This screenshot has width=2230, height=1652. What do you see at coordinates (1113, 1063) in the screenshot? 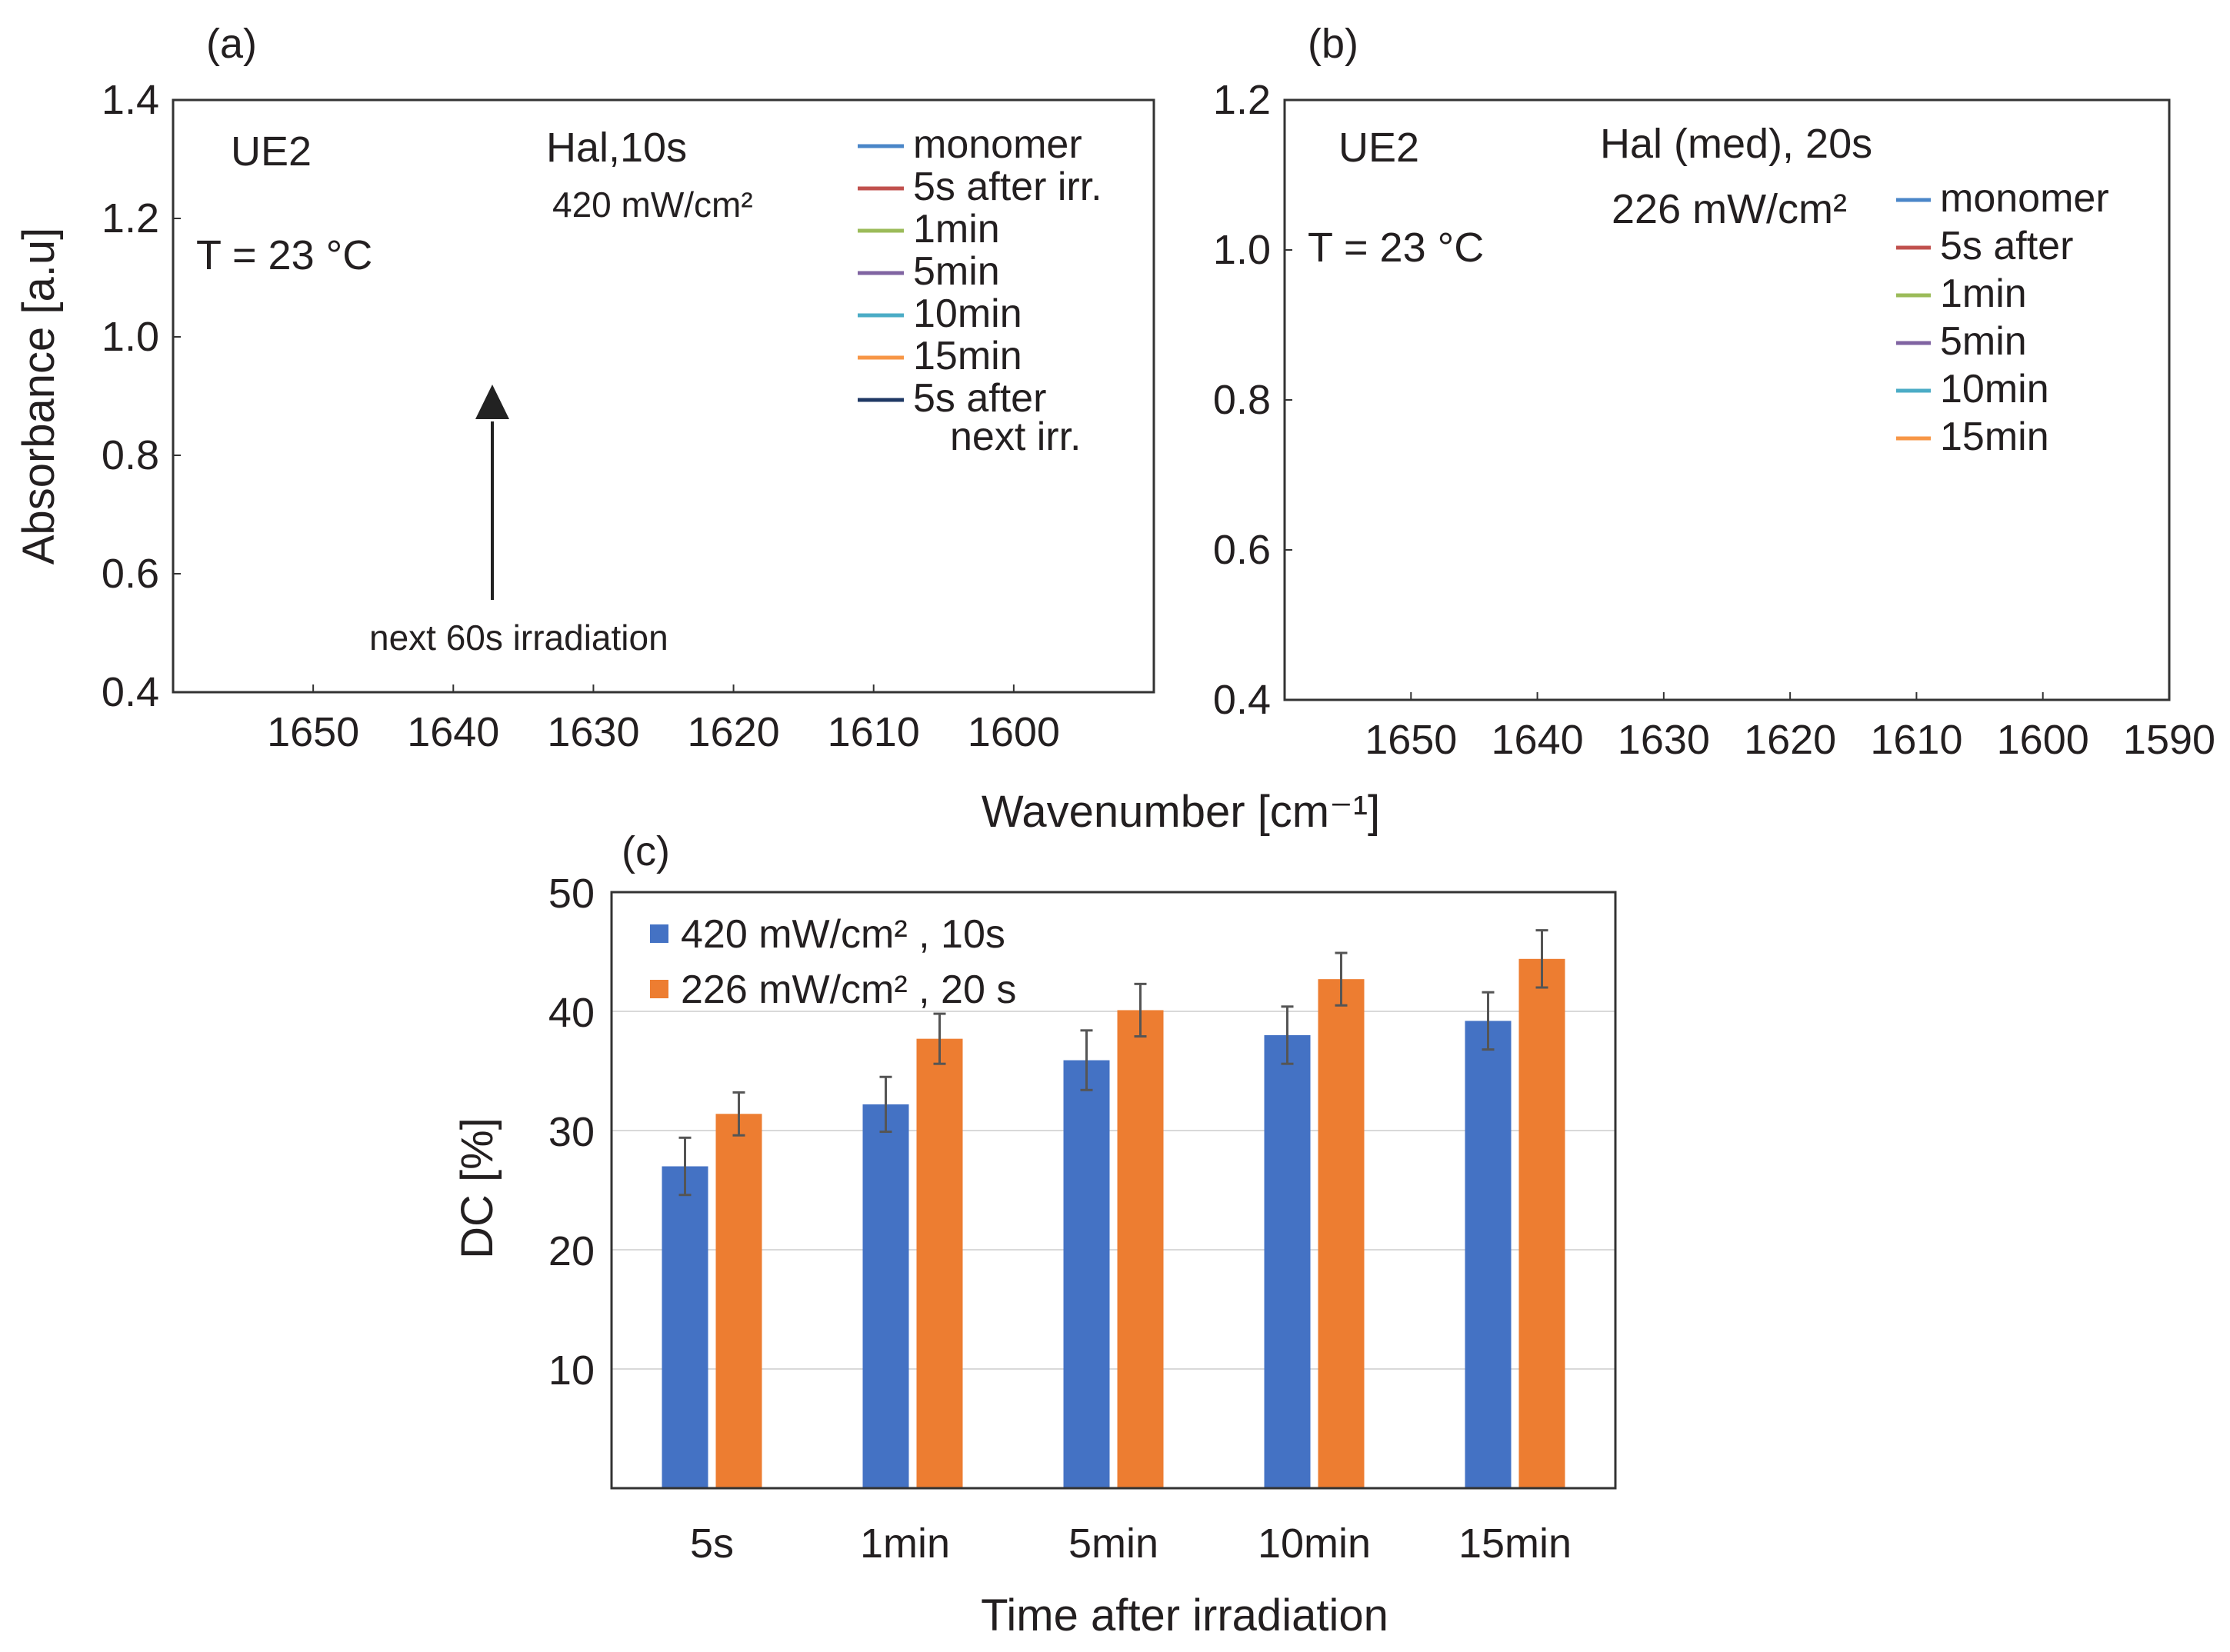
I see `panel-c-error-bars` at bounding box center [1113, 1063].